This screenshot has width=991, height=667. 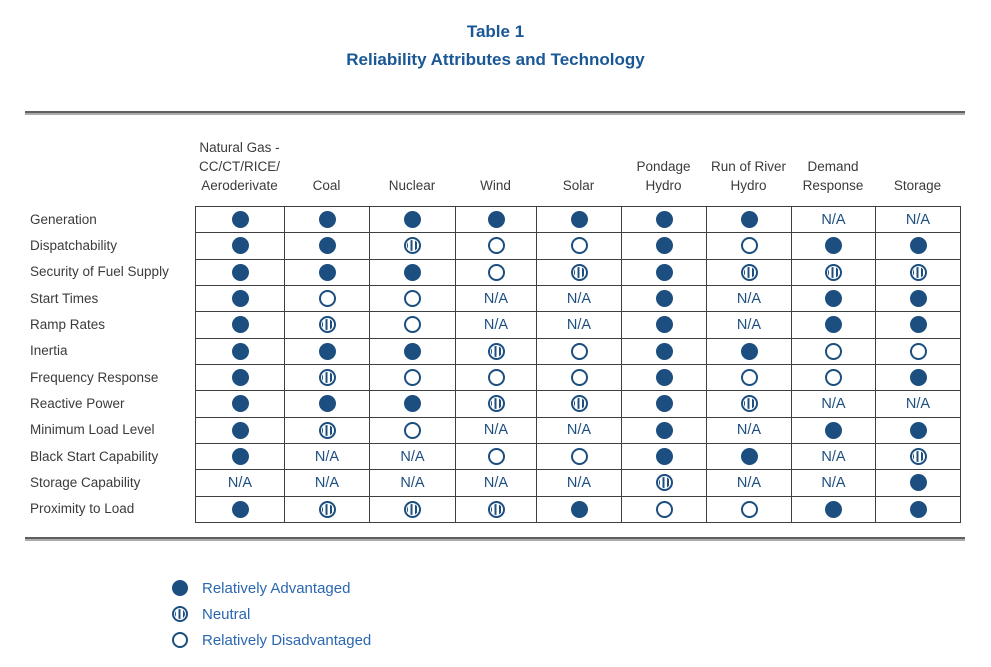 What do you see at coordinates (495, 59) in the screenshot?
I see `table-caption: Reliability Attributes and Technology` at bounding box center [495, 59].